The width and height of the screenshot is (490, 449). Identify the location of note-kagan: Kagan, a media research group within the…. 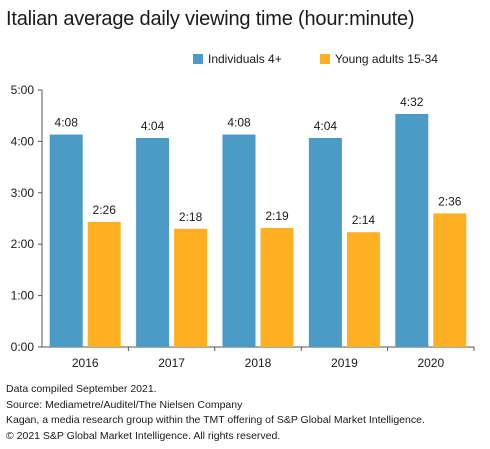
(215, 420).